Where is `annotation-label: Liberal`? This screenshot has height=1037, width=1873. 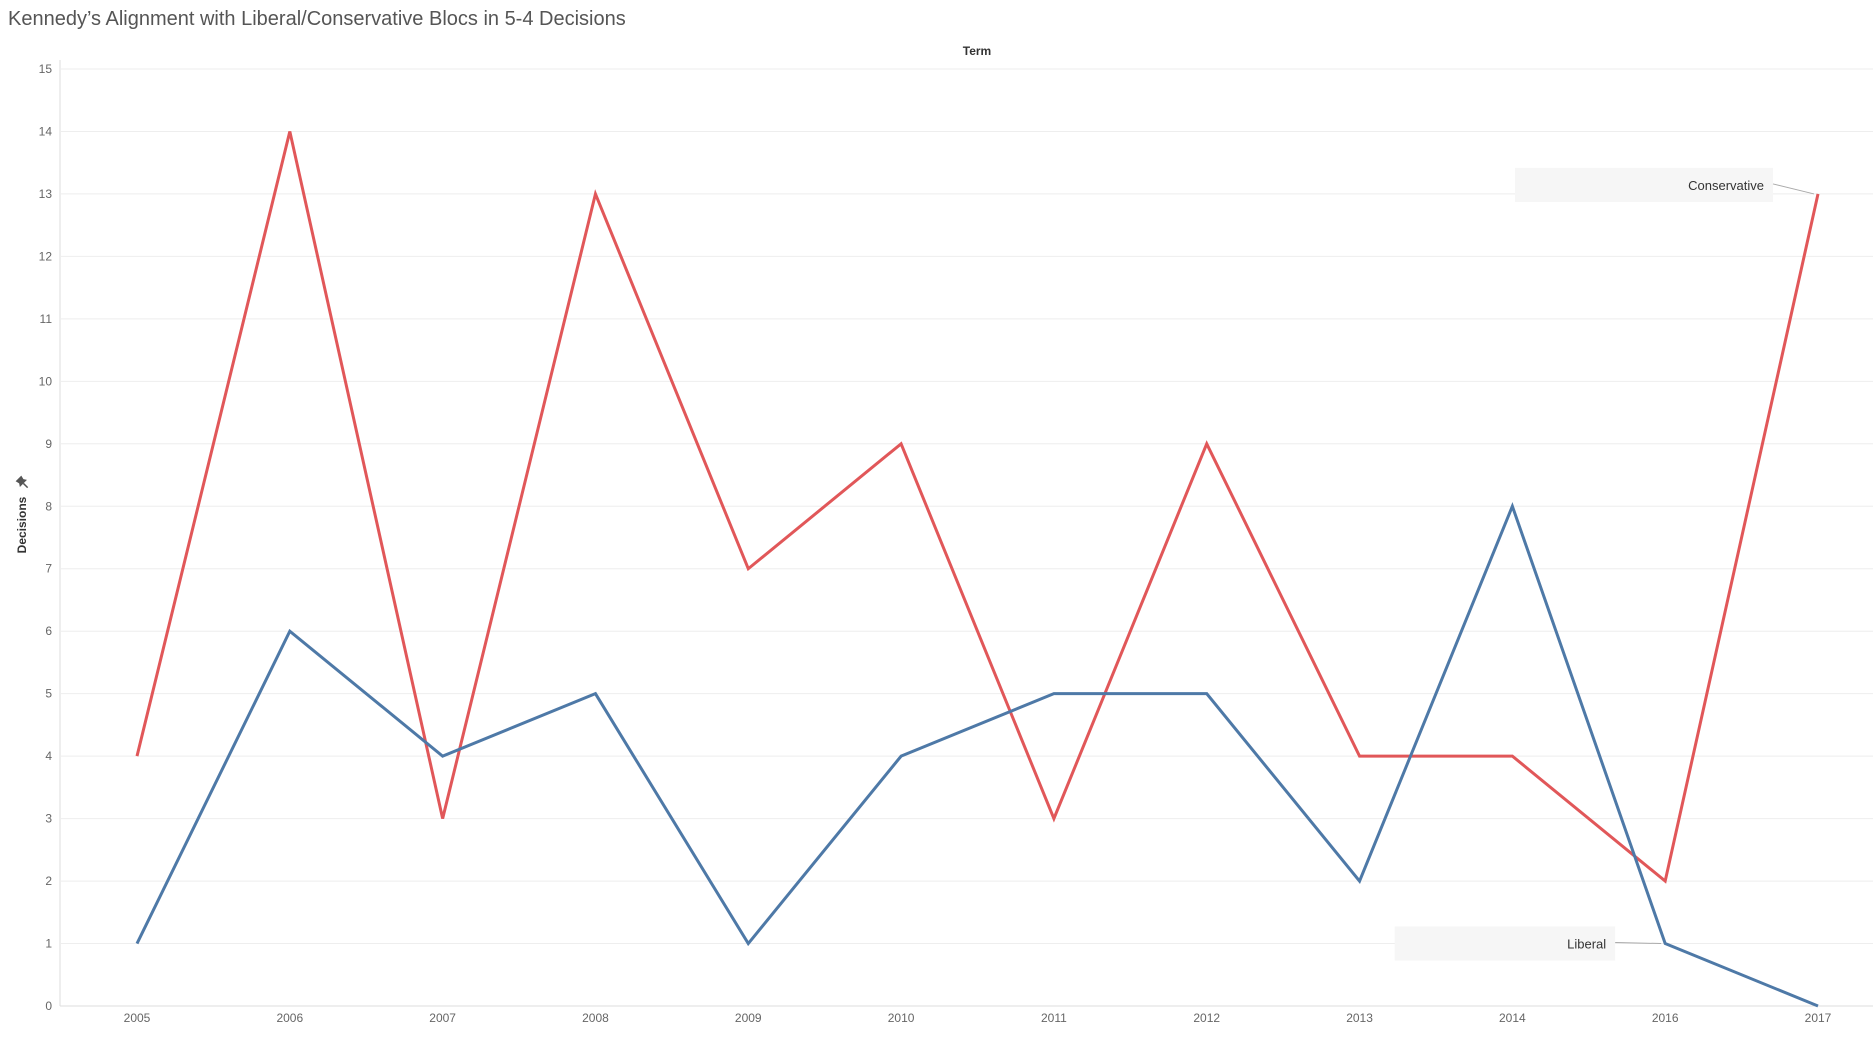
annotation-label: Liberal is located at coordinates (1586, 944).